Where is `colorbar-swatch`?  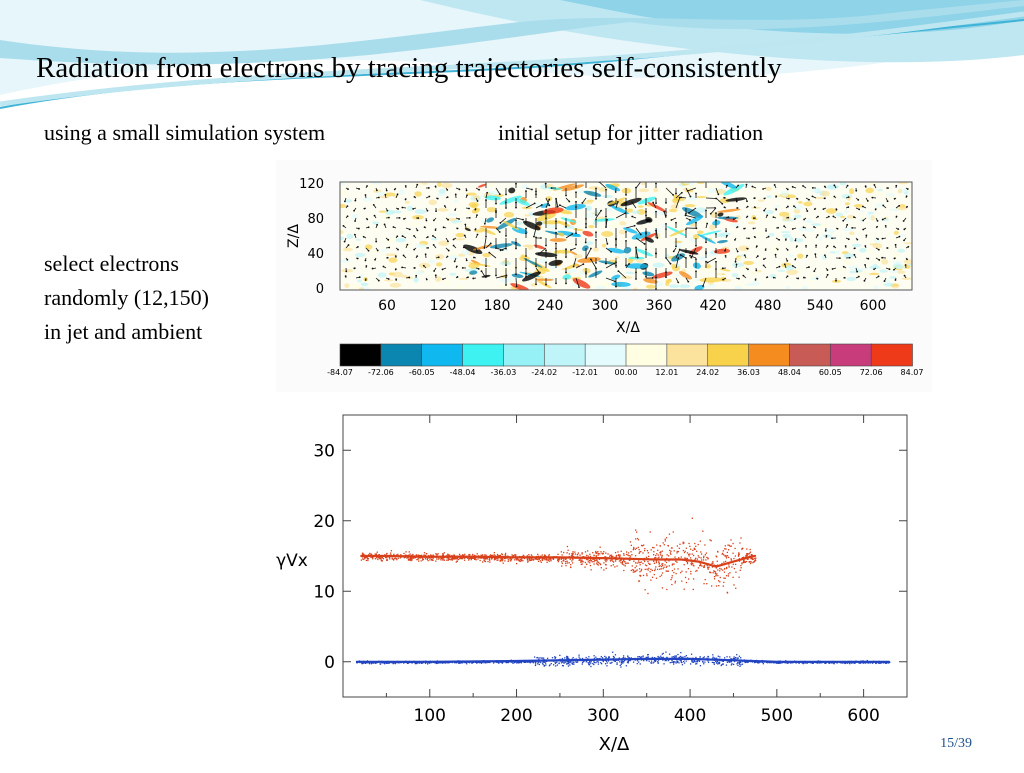
colorbar-swatch is located at coordinates (646, 355).